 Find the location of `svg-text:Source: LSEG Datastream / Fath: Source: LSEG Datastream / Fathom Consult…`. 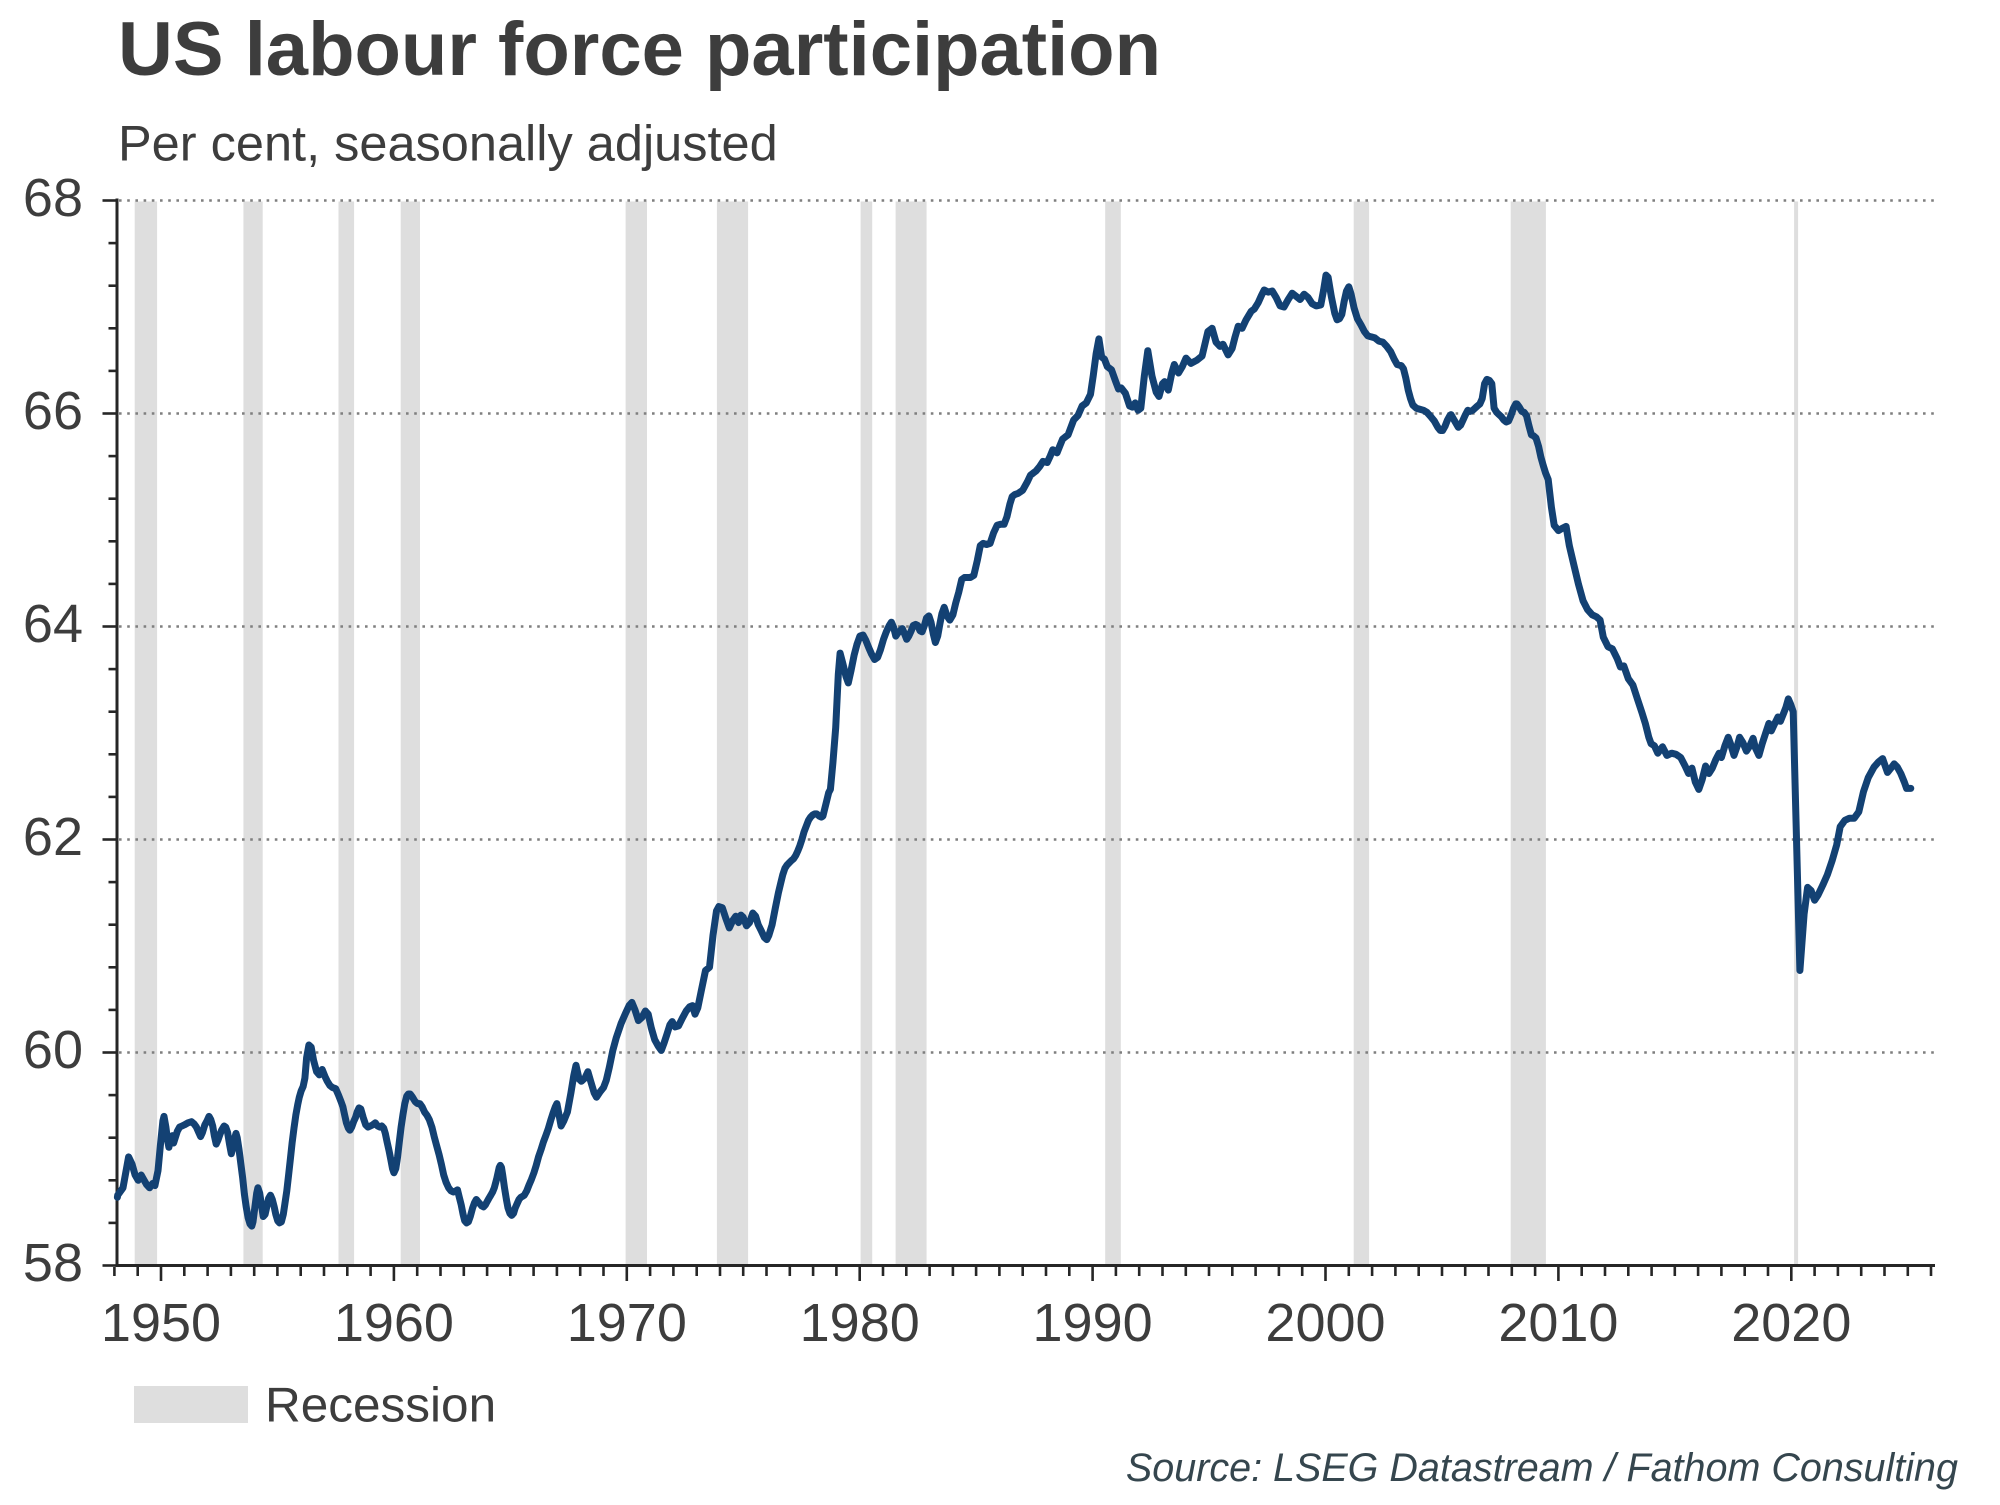

svg-text:Source: LSEG Datastream / Fath: Source: LSEG Datastream / Fathom Consult… is located at coordinates (1542, 1468).